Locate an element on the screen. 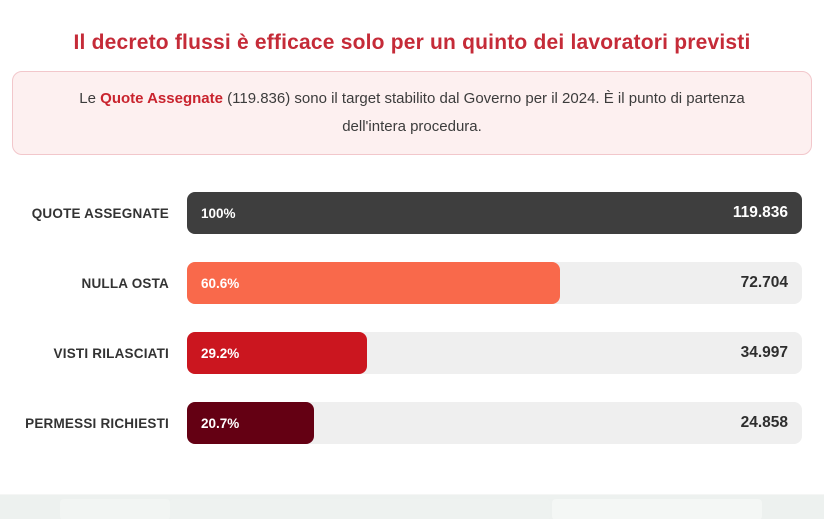  bar-percent-label: 100% is located at coordinates (218, 213).